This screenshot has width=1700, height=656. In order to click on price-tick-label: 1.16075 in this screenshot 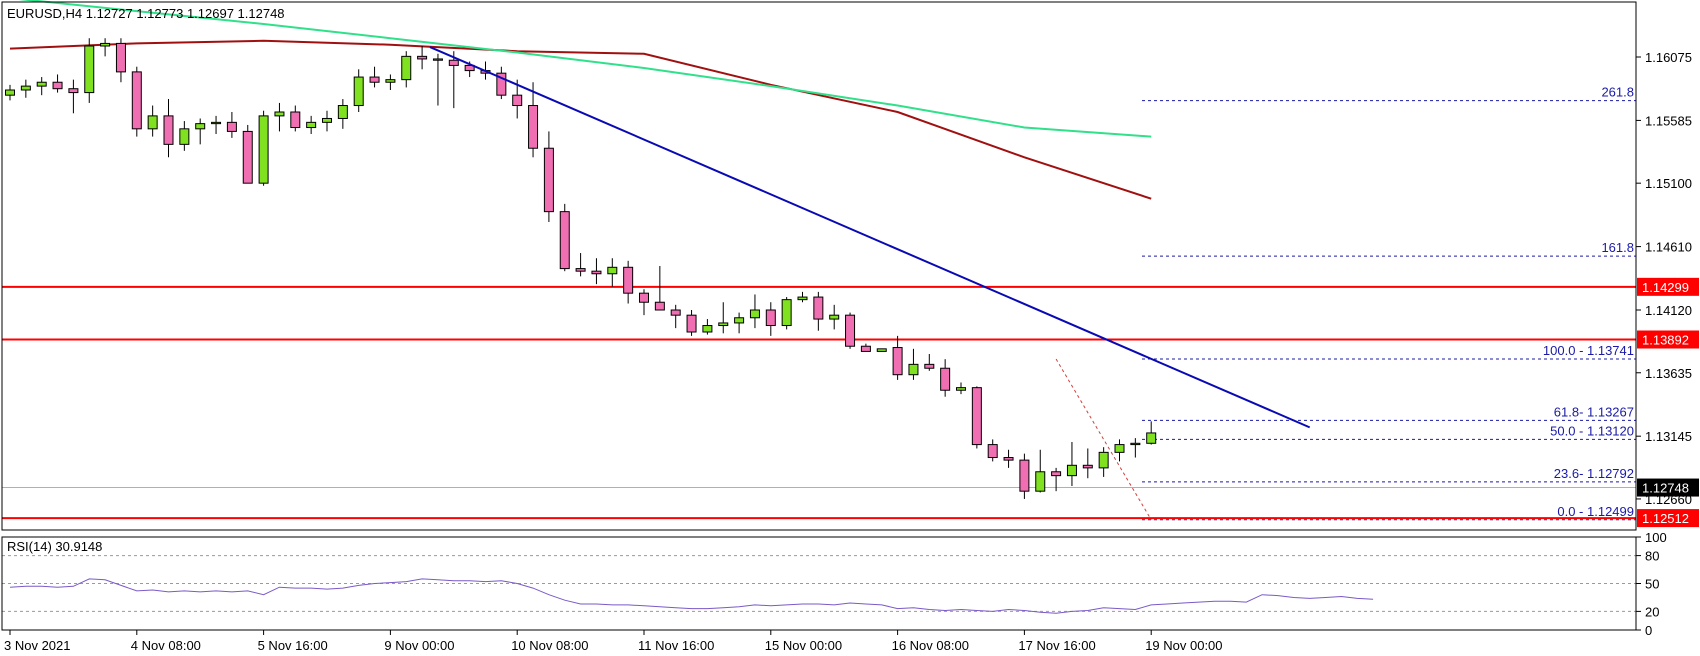, I will do `click(1668, 57)`.